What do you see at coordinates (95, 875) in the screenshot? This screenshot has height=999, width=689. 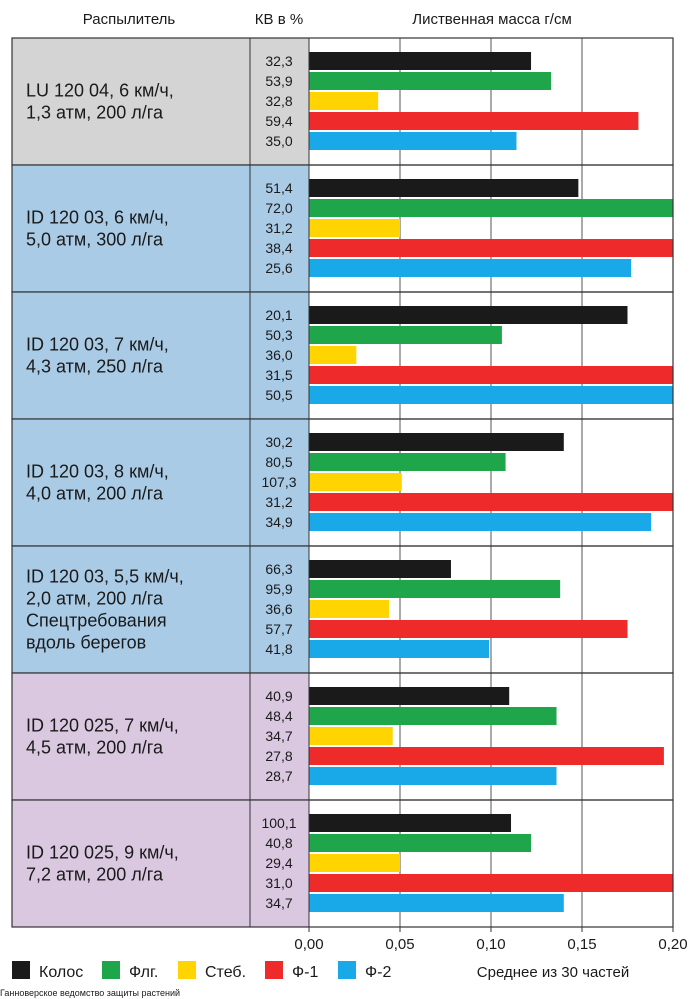 I see `sprayer-label: 7,2 атм, 200 л/га` at bounding box center [95, 875].